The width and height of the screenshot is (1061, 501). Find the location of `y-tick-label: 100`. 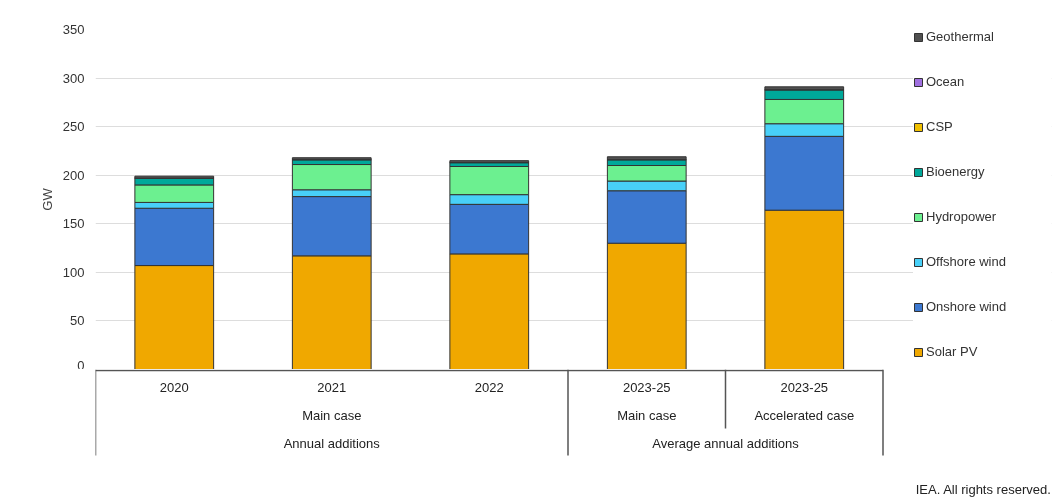

y-tick-label: 100 is located at coordinates (73, 272).